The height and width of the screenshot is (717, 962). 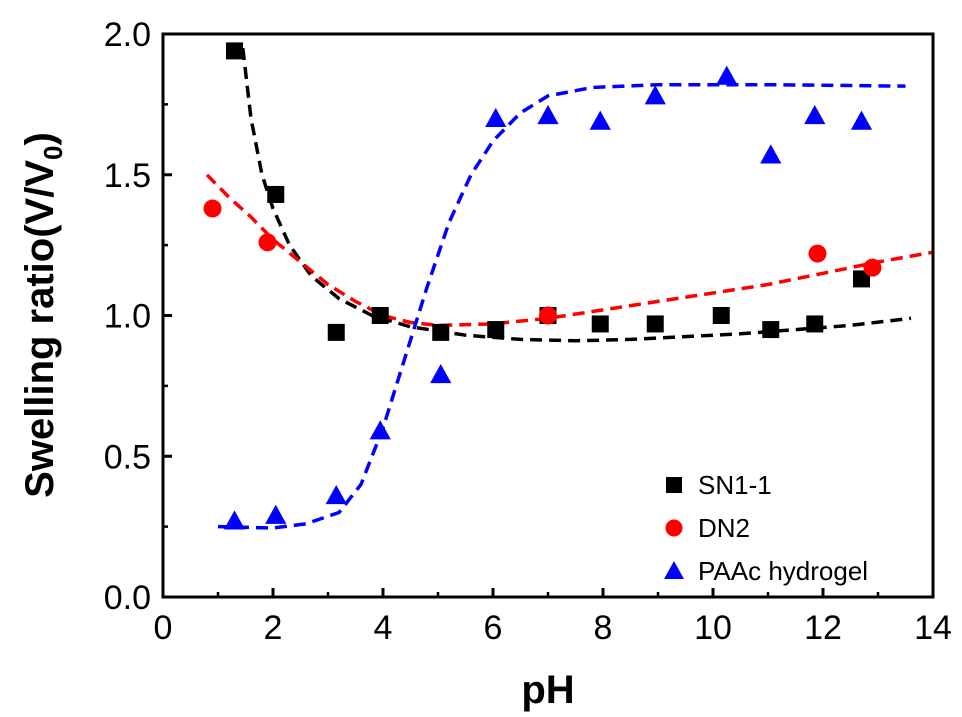 What do you see at coordinates (127, 317) in the screenshot?
I see `y-tick-label: 1.0` at bounding box center [127, 317].